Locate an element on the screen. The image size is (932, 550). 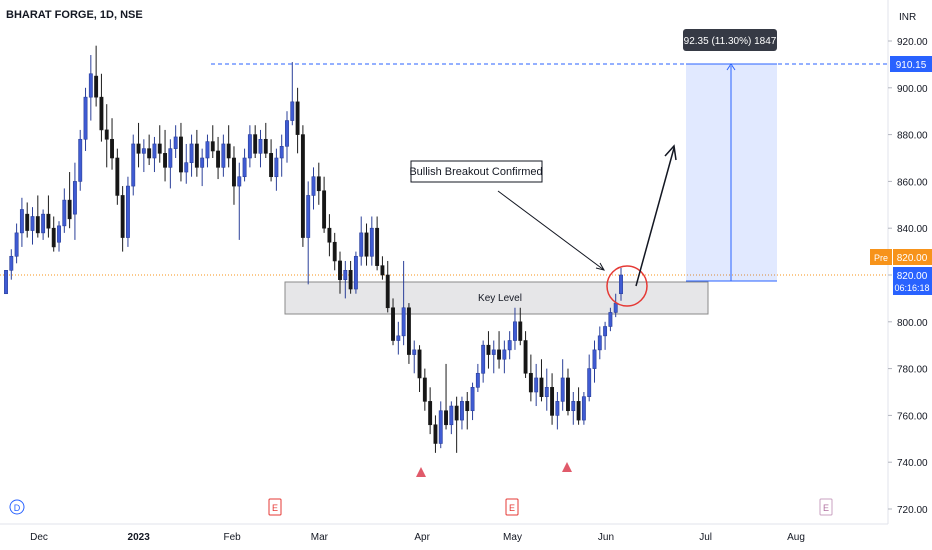
annotation-callout: Bullish Breakout Confirmed is located at coordinates (476, 171).